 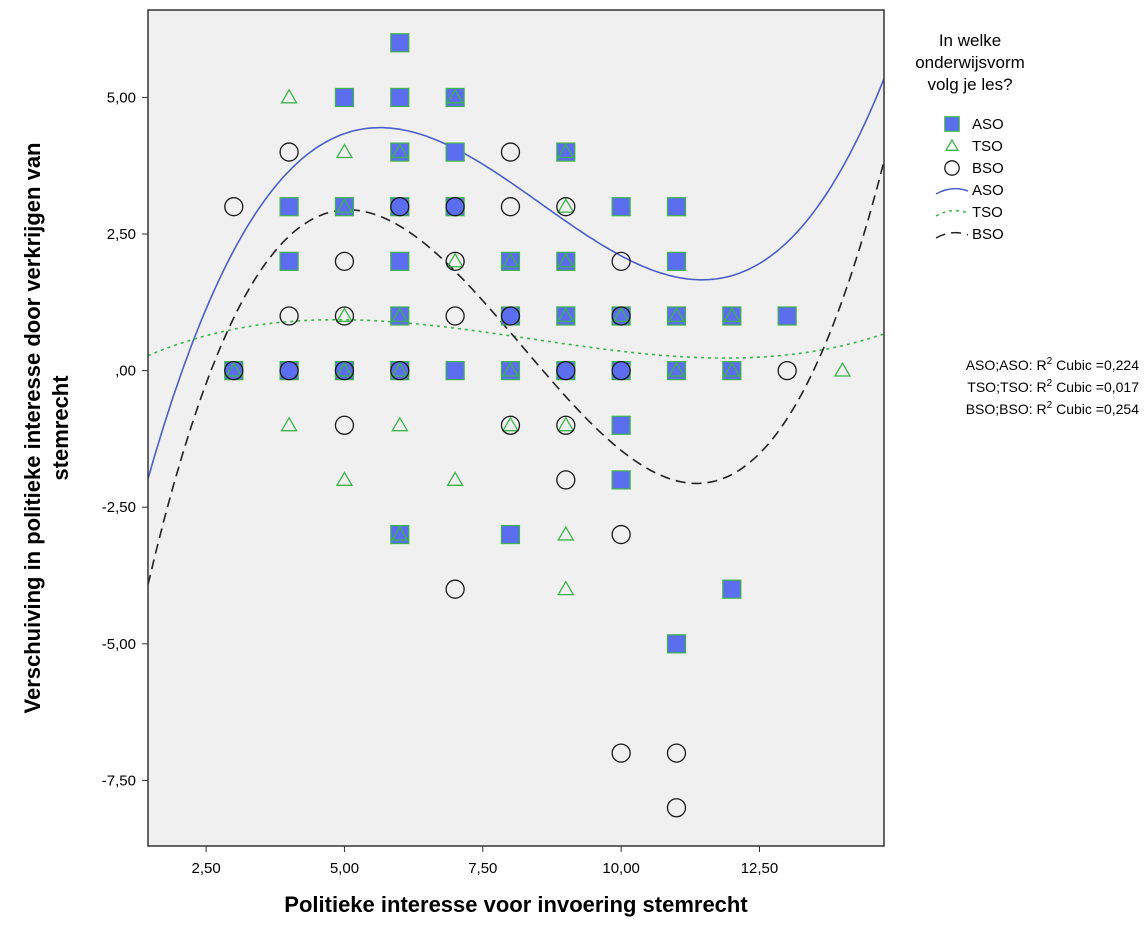 I want to click on y-tick-label: 2,50, so click(x=121, y=234).